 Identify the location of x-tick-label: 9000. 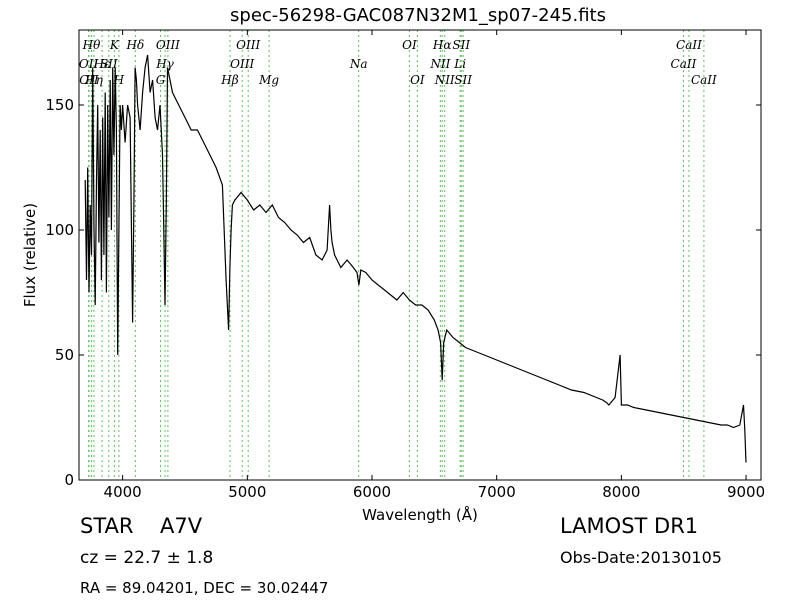
(746, 492).